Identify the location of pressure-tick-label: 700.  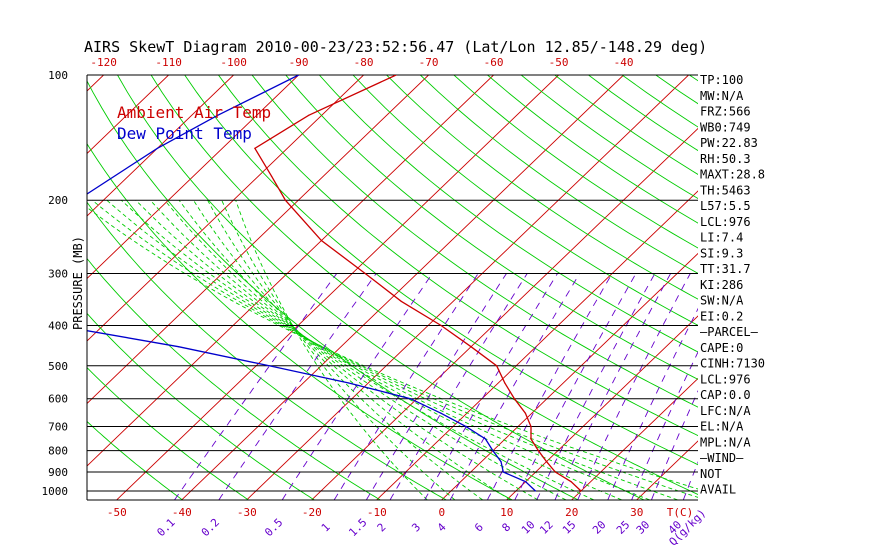
(58, 427).